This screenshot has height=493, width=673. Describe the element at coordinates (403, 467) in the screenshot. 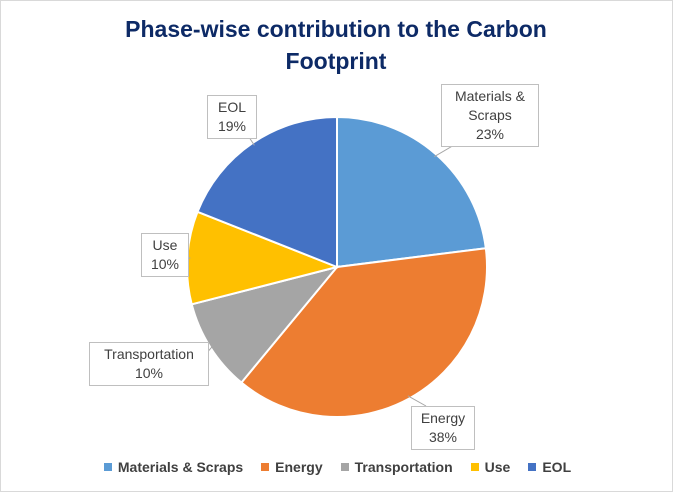

I see `legend-label: Transportation` at that location.